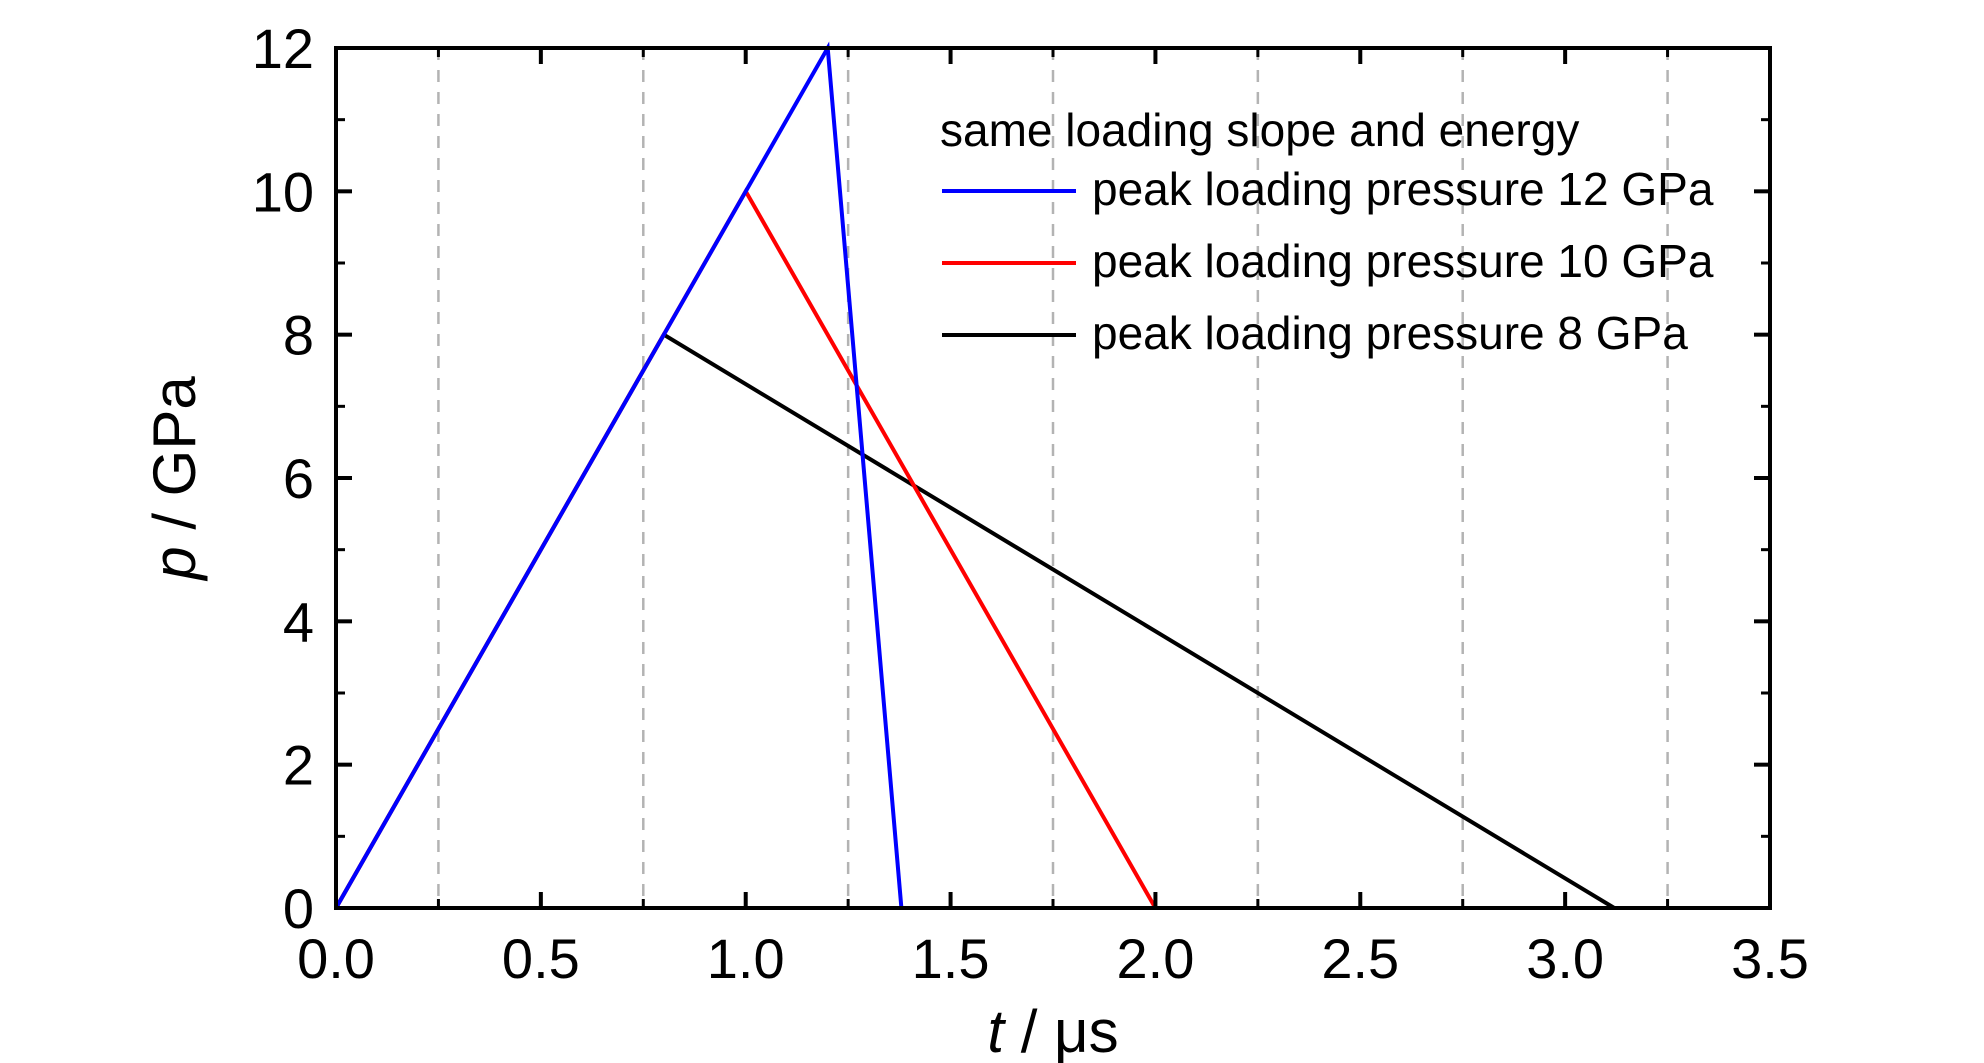 The height and width of the screenshot is (1063, 1984). What do you see at coordinates (298, 908) in the screenshot?
I see `y-tick-label: 0` at bounding box center [298, 908].